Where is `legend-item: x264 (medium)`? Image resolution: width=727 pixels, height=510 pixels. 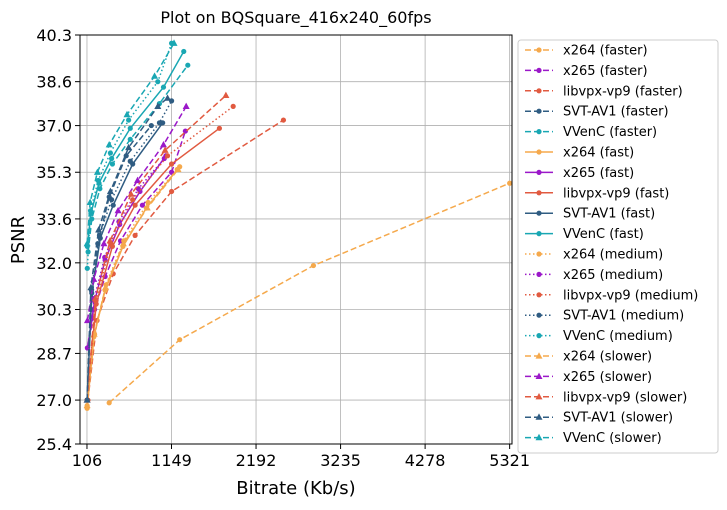 legend-item: x264 (medium) is located at coordinates (594, 255).